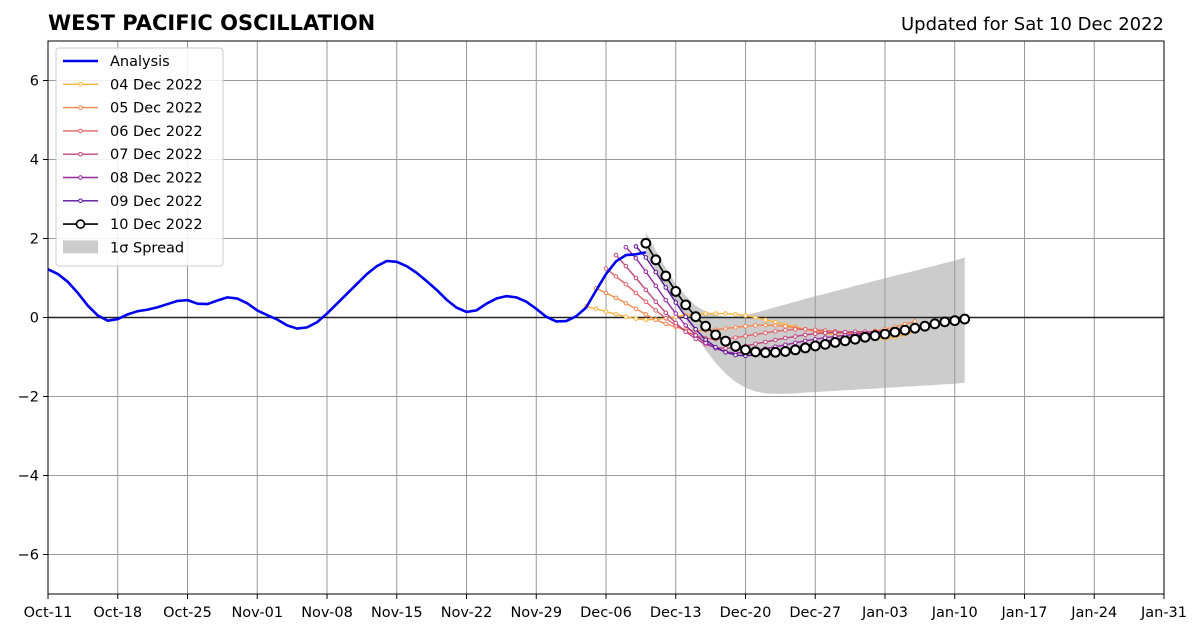 The image size is (1202, 633). Describe the element at coordinates (1163, 613) in the screenshot. I see `x-tick-label: Jan-31` at that location.